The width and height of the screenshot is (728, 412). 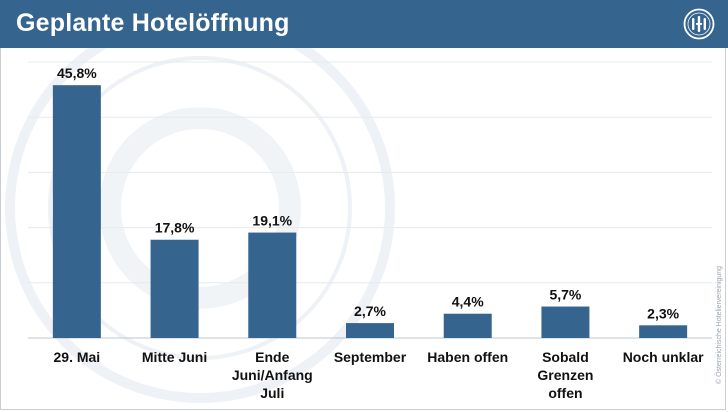 I want to click on ohv-logo-icon, so click(x=699, y=24).